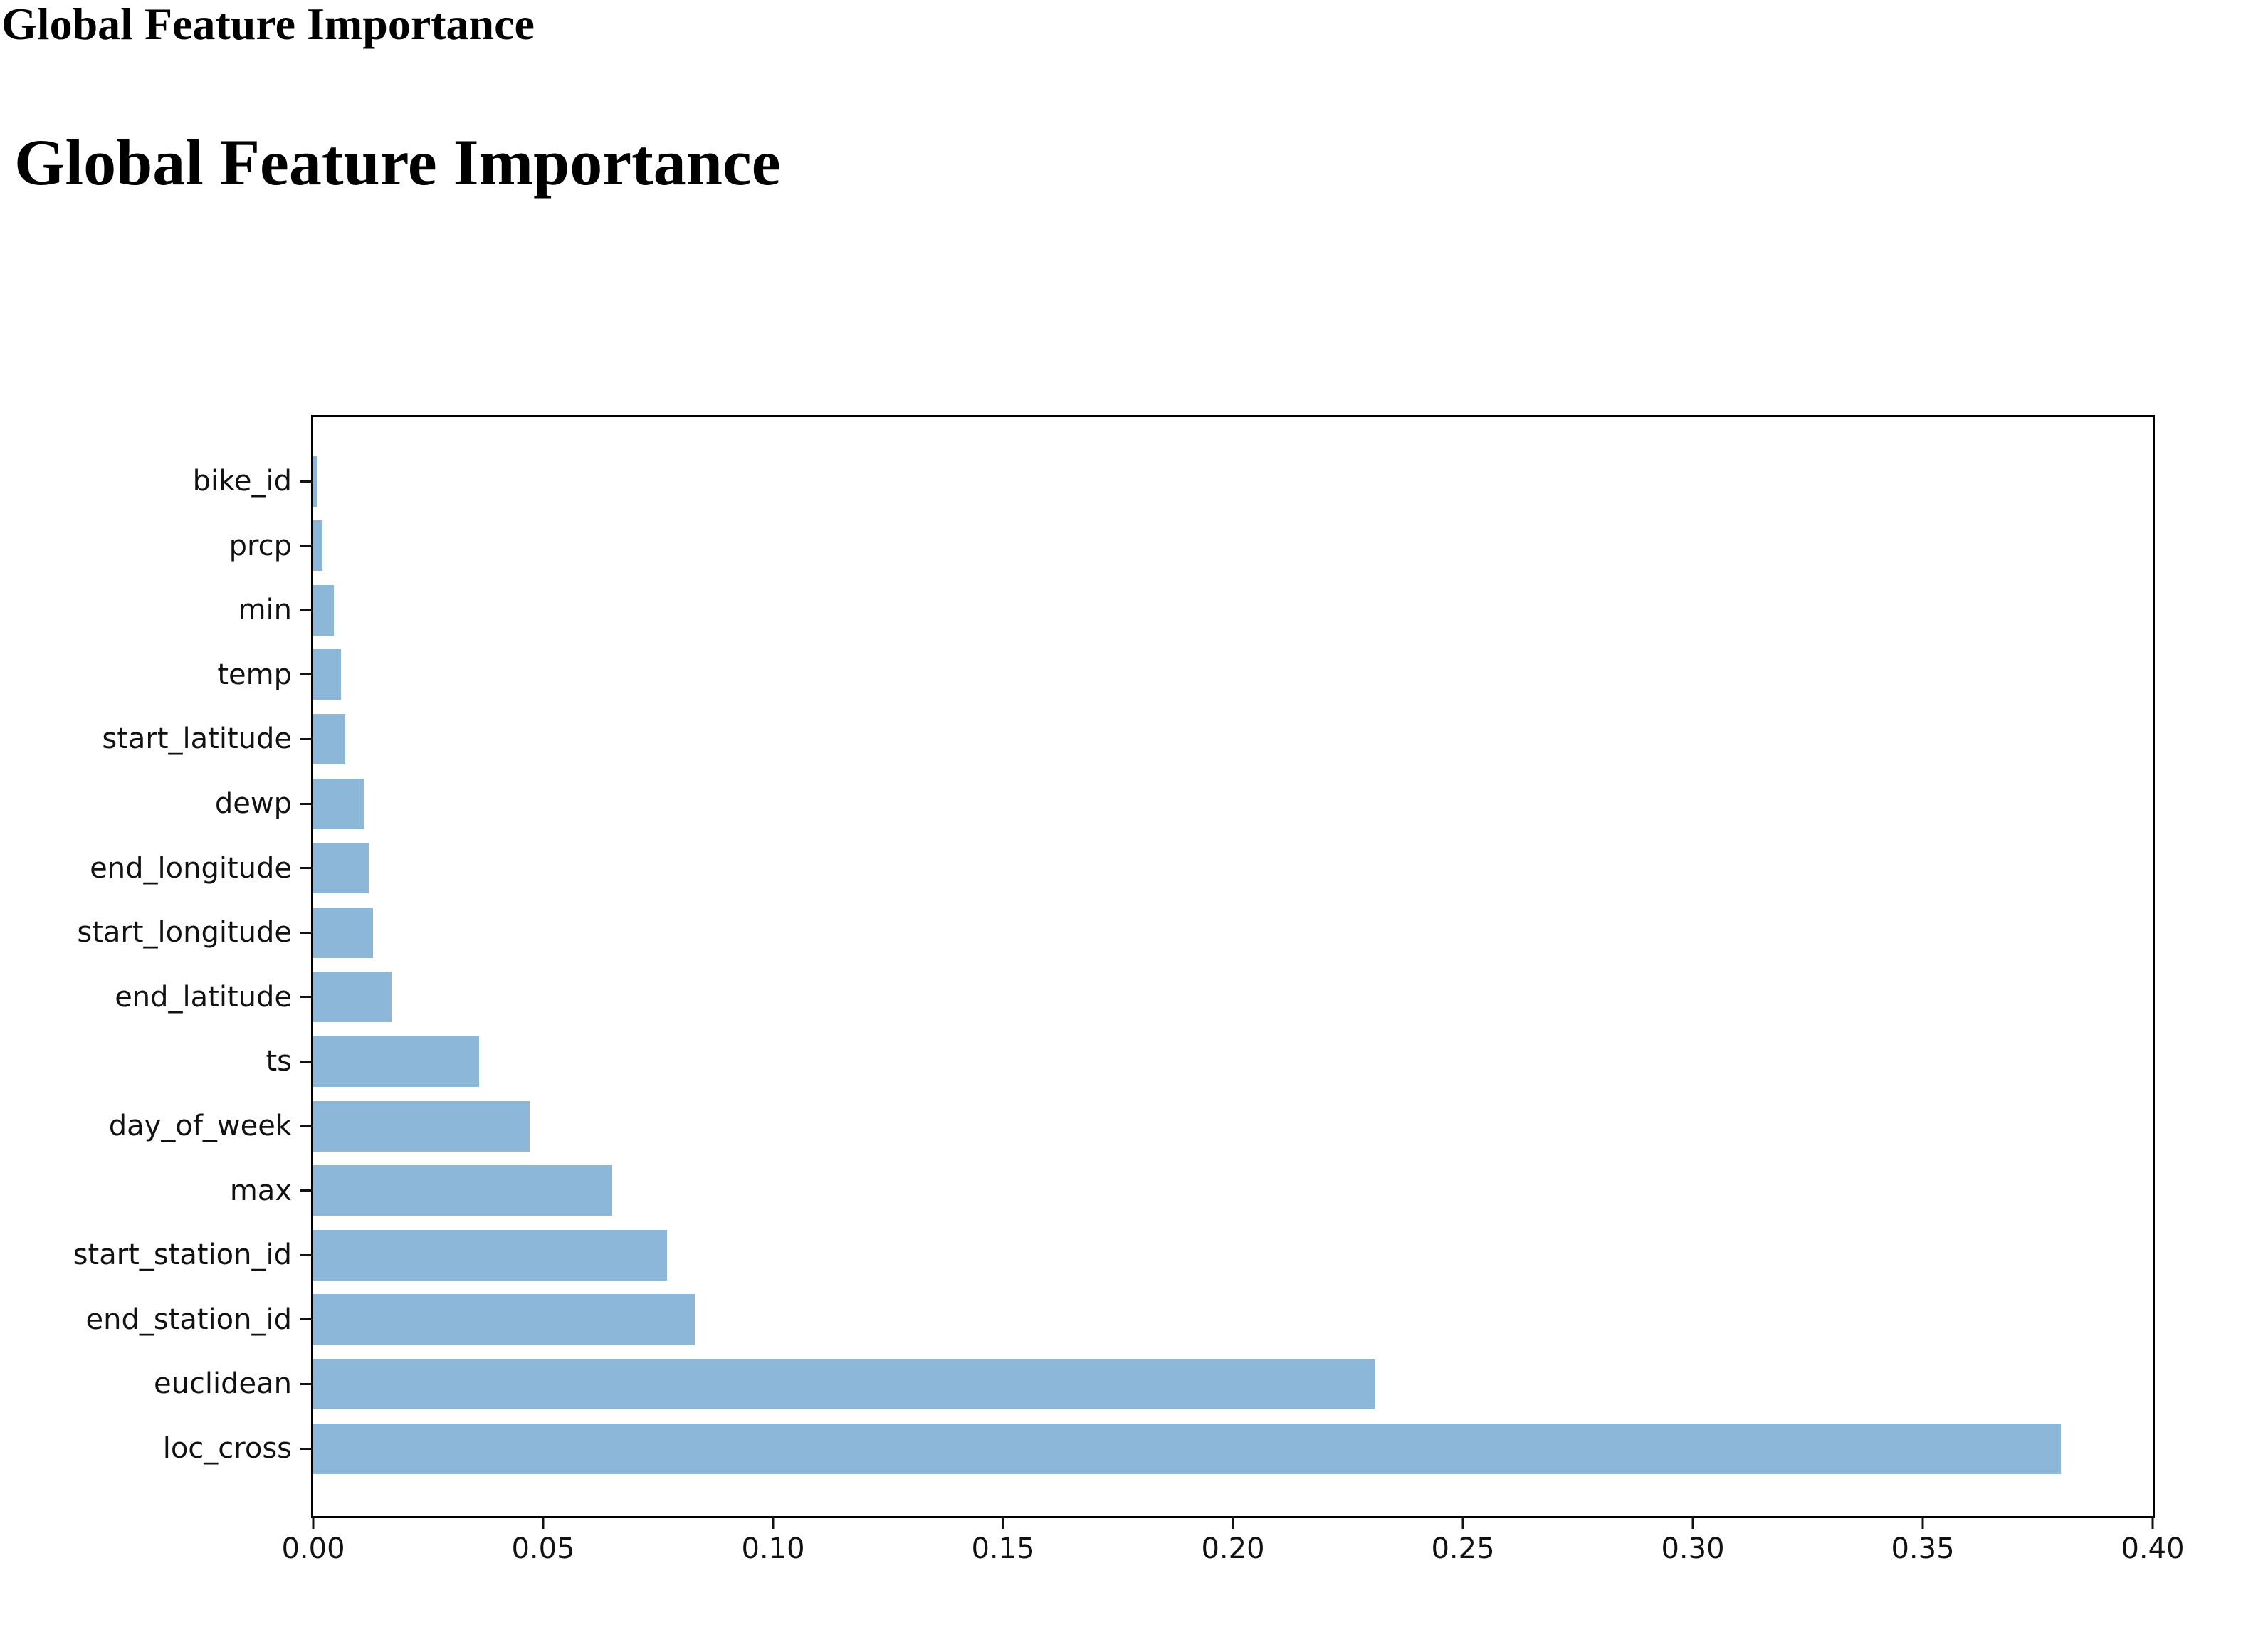 The width and height of the screenshot is (2268, 1630). Describe the element at coordinates (184, 933) in the screenshot. I see `y-axis-label: start_longitude` at that location.